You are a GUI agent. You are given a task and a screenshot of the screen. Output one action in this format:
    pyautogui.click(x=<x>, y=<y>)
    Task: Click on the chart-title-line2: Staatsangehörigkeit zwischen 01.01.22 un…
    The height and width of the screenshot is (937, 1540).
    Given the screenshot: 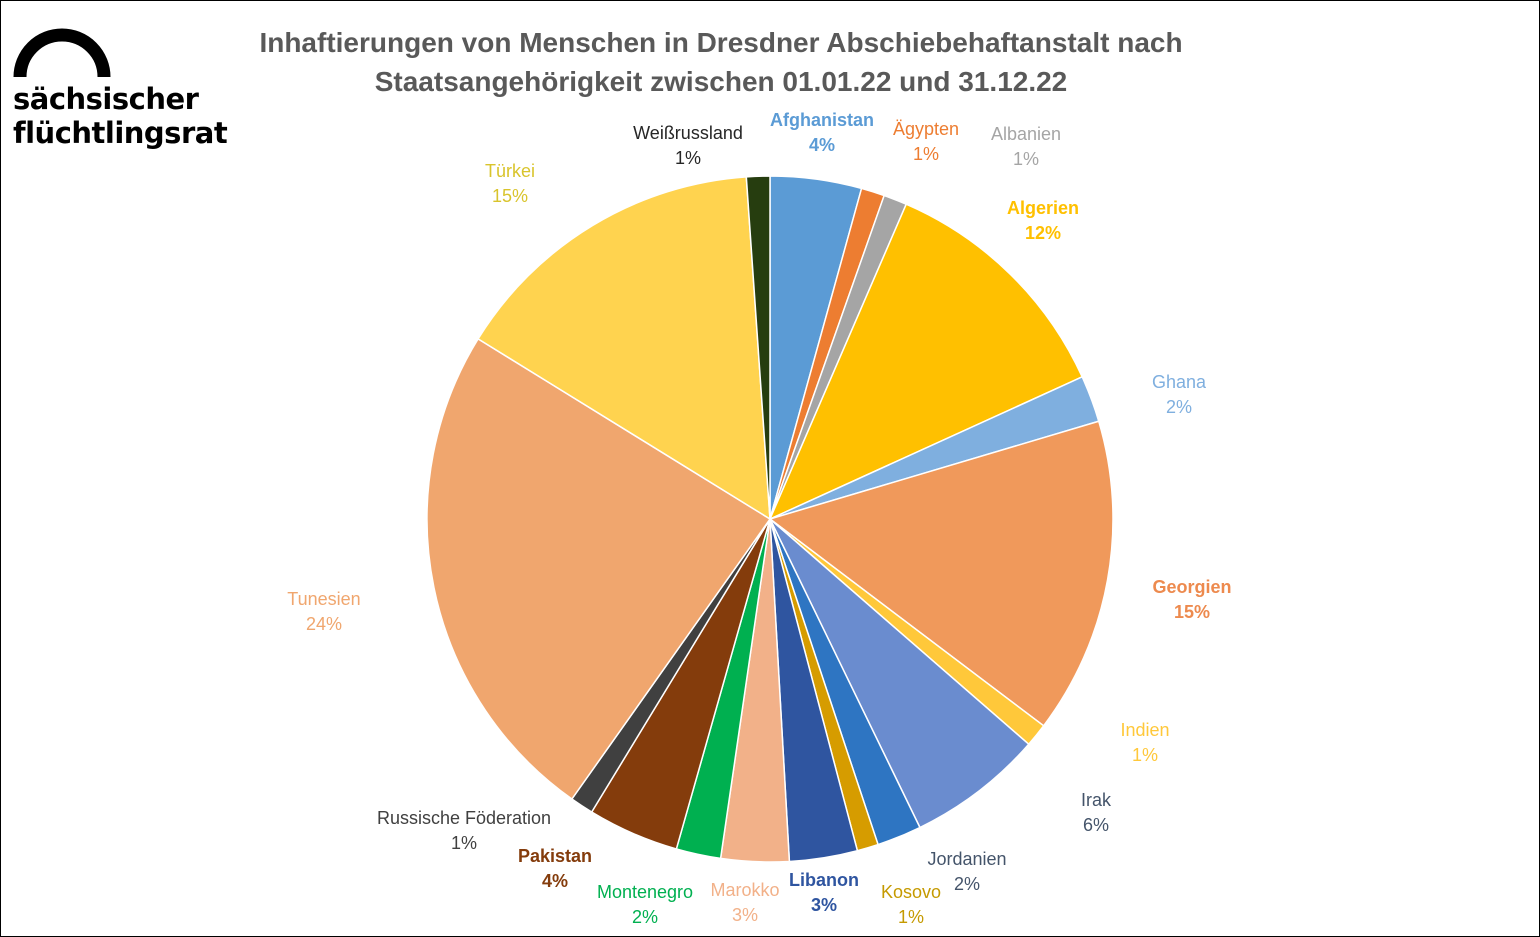 What is the action you would take?
    pyautogui.click(x=721, y=81)
    